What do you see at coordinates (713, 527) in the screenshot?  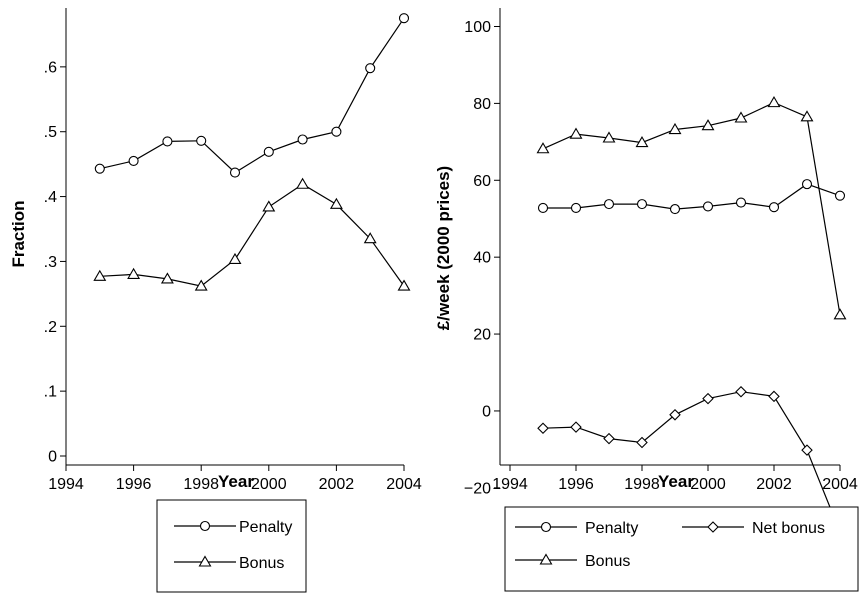 I see `legend-net-bonus-marker` at bounding box center [713, 527].